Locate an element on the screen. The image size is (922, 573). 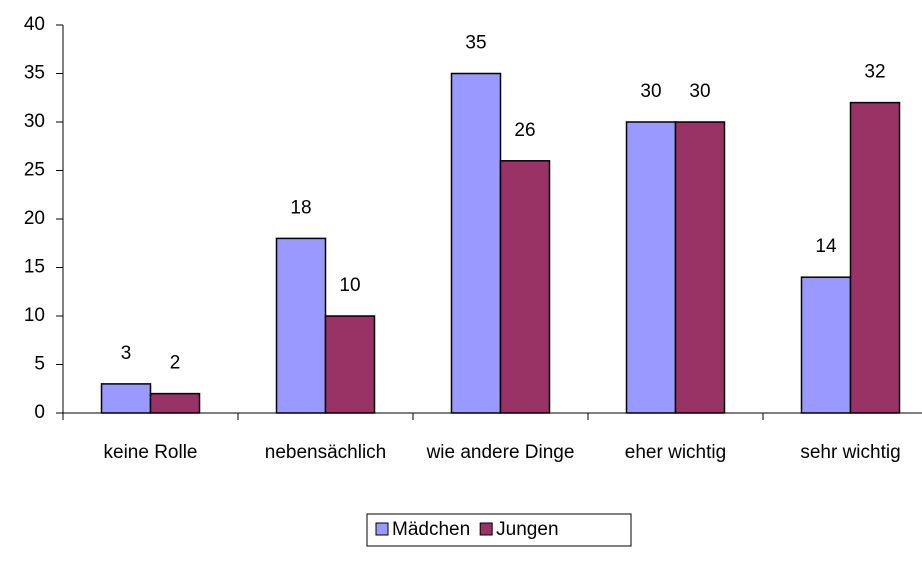
y-tick-label: 30 is located at coordinates (34, 121).